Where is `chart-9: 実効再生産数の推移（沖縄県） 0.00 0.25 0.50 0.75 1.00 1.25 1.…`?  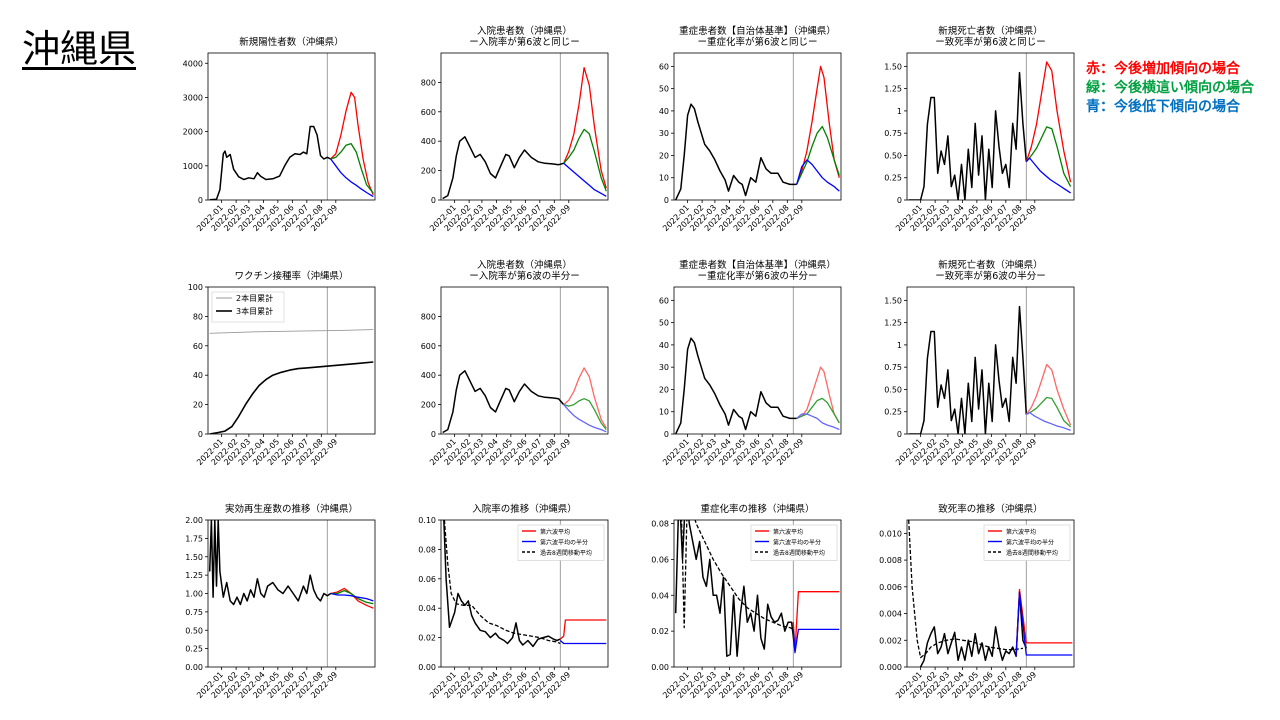
chart-9: 実効再生産数の推移（沖縄県） 0.00 0.25 0.50 0.75 1.00 1.25 1.… is located at coordinates (280, 601).